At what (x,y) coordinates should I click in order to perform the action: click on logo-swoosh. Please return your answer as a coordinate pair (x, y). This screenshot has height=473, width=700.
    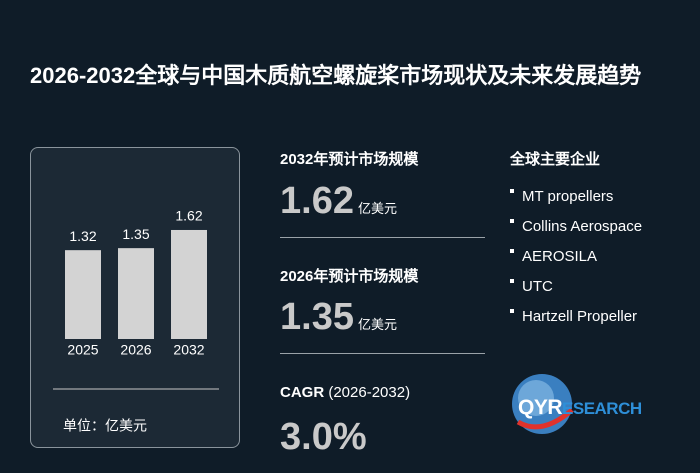
    Looking at the image, I should click on (545, 419).